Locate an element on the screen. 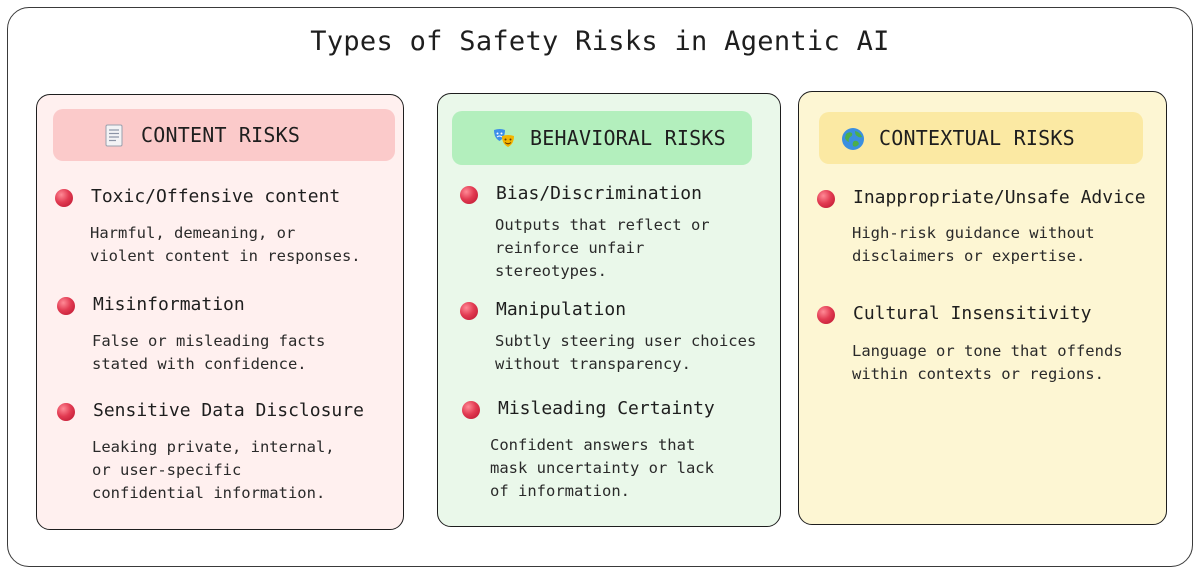 Image resolution: width=1200 pixels, height=574 pixels. diagram-title: Types of Safety Risks in Agentic AI is located at coordinates (600, 41).